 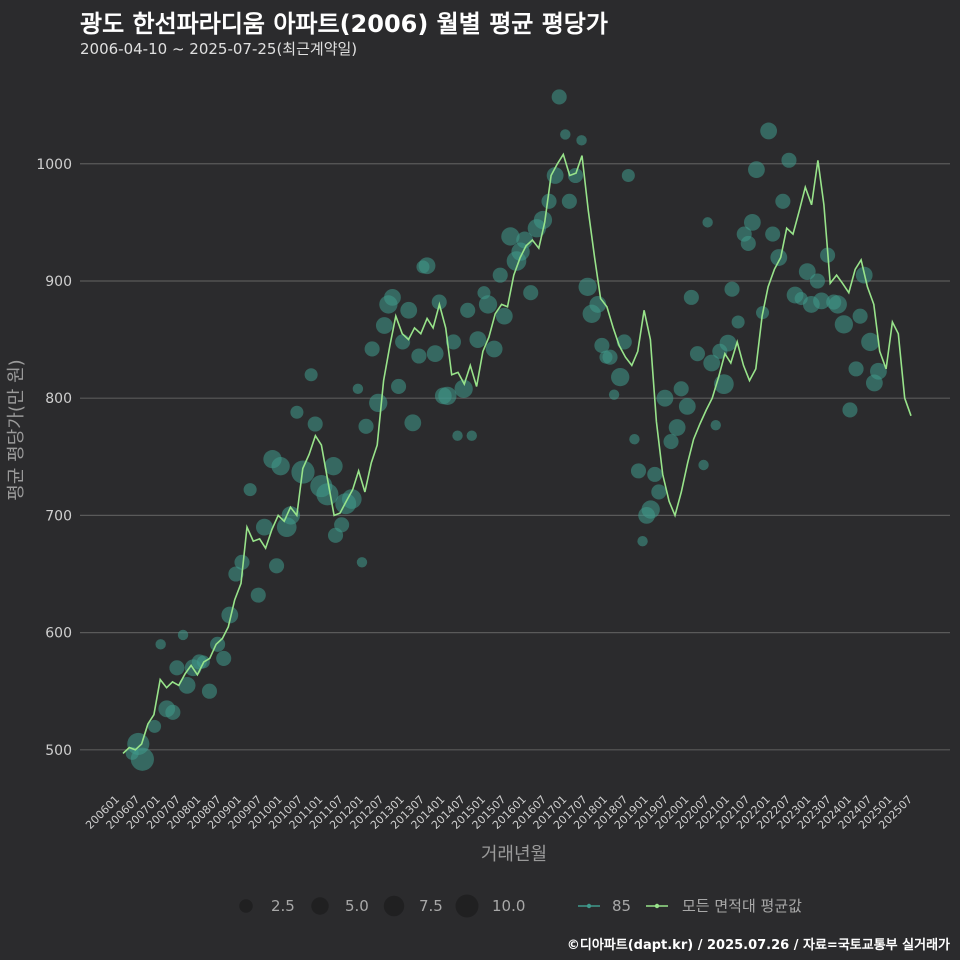 What do you see at coordinates (58, 751) in the screenshot?
I see `y-tick-500: 500` at bounding box center [58, 751].